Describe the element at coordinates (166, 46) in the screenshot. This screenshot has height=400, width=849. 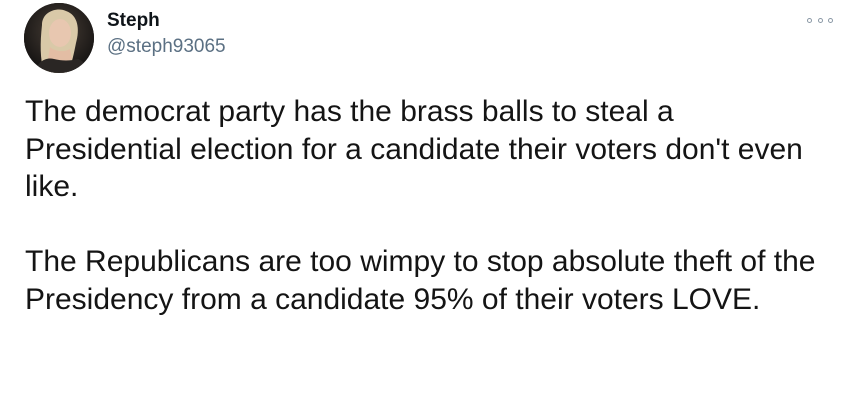
I see `author-handle: @steph93065` at that location.